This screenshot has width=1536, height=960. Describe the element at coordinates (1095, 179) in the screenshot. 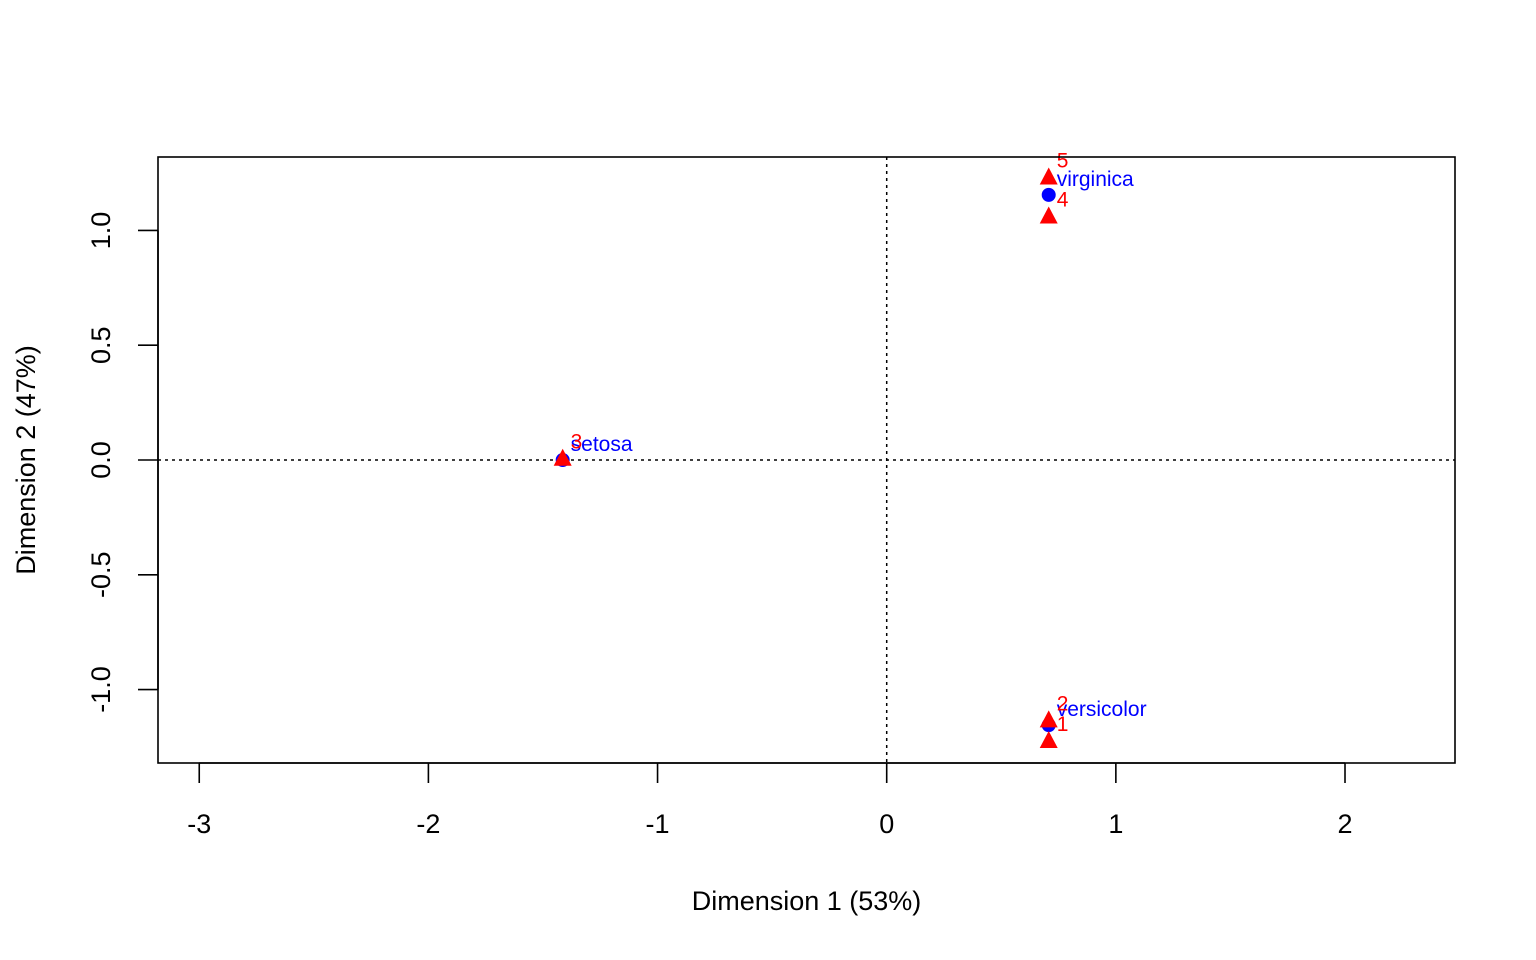

I see `point-label-virginica: virginica` at that location.